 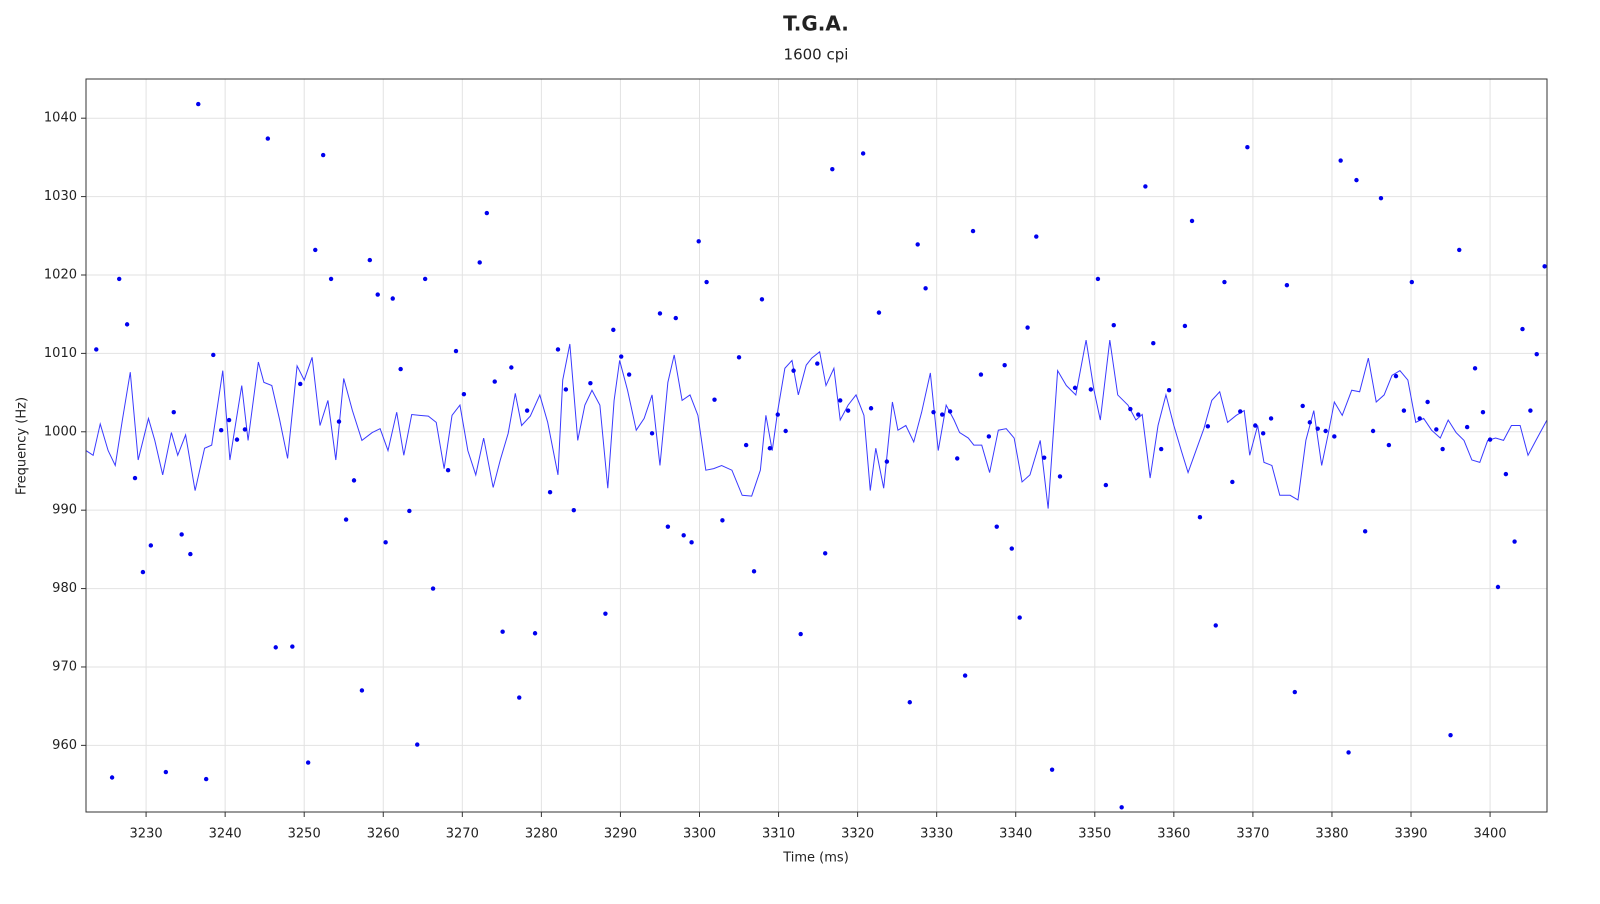 What do you see at coordinates (60, 274) in the screenshot?
I see `y-tick-label: 1020` at bounding box center [60, 274].